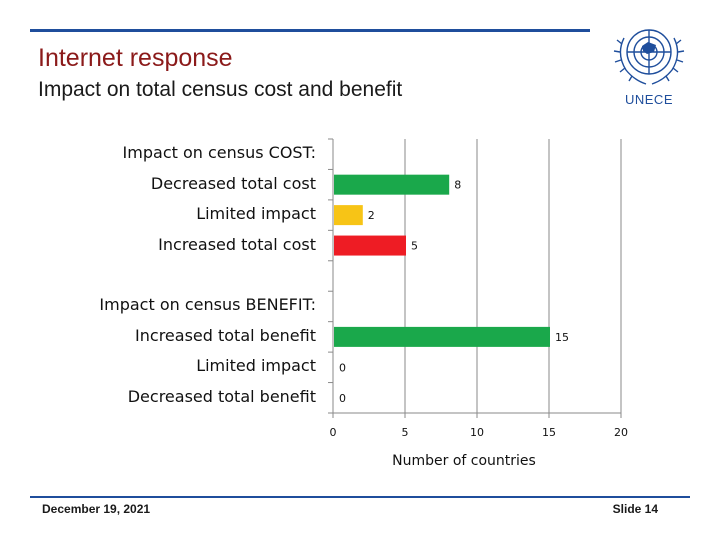  I want to click on category-label: Increased total benefit, so click(225, 335).